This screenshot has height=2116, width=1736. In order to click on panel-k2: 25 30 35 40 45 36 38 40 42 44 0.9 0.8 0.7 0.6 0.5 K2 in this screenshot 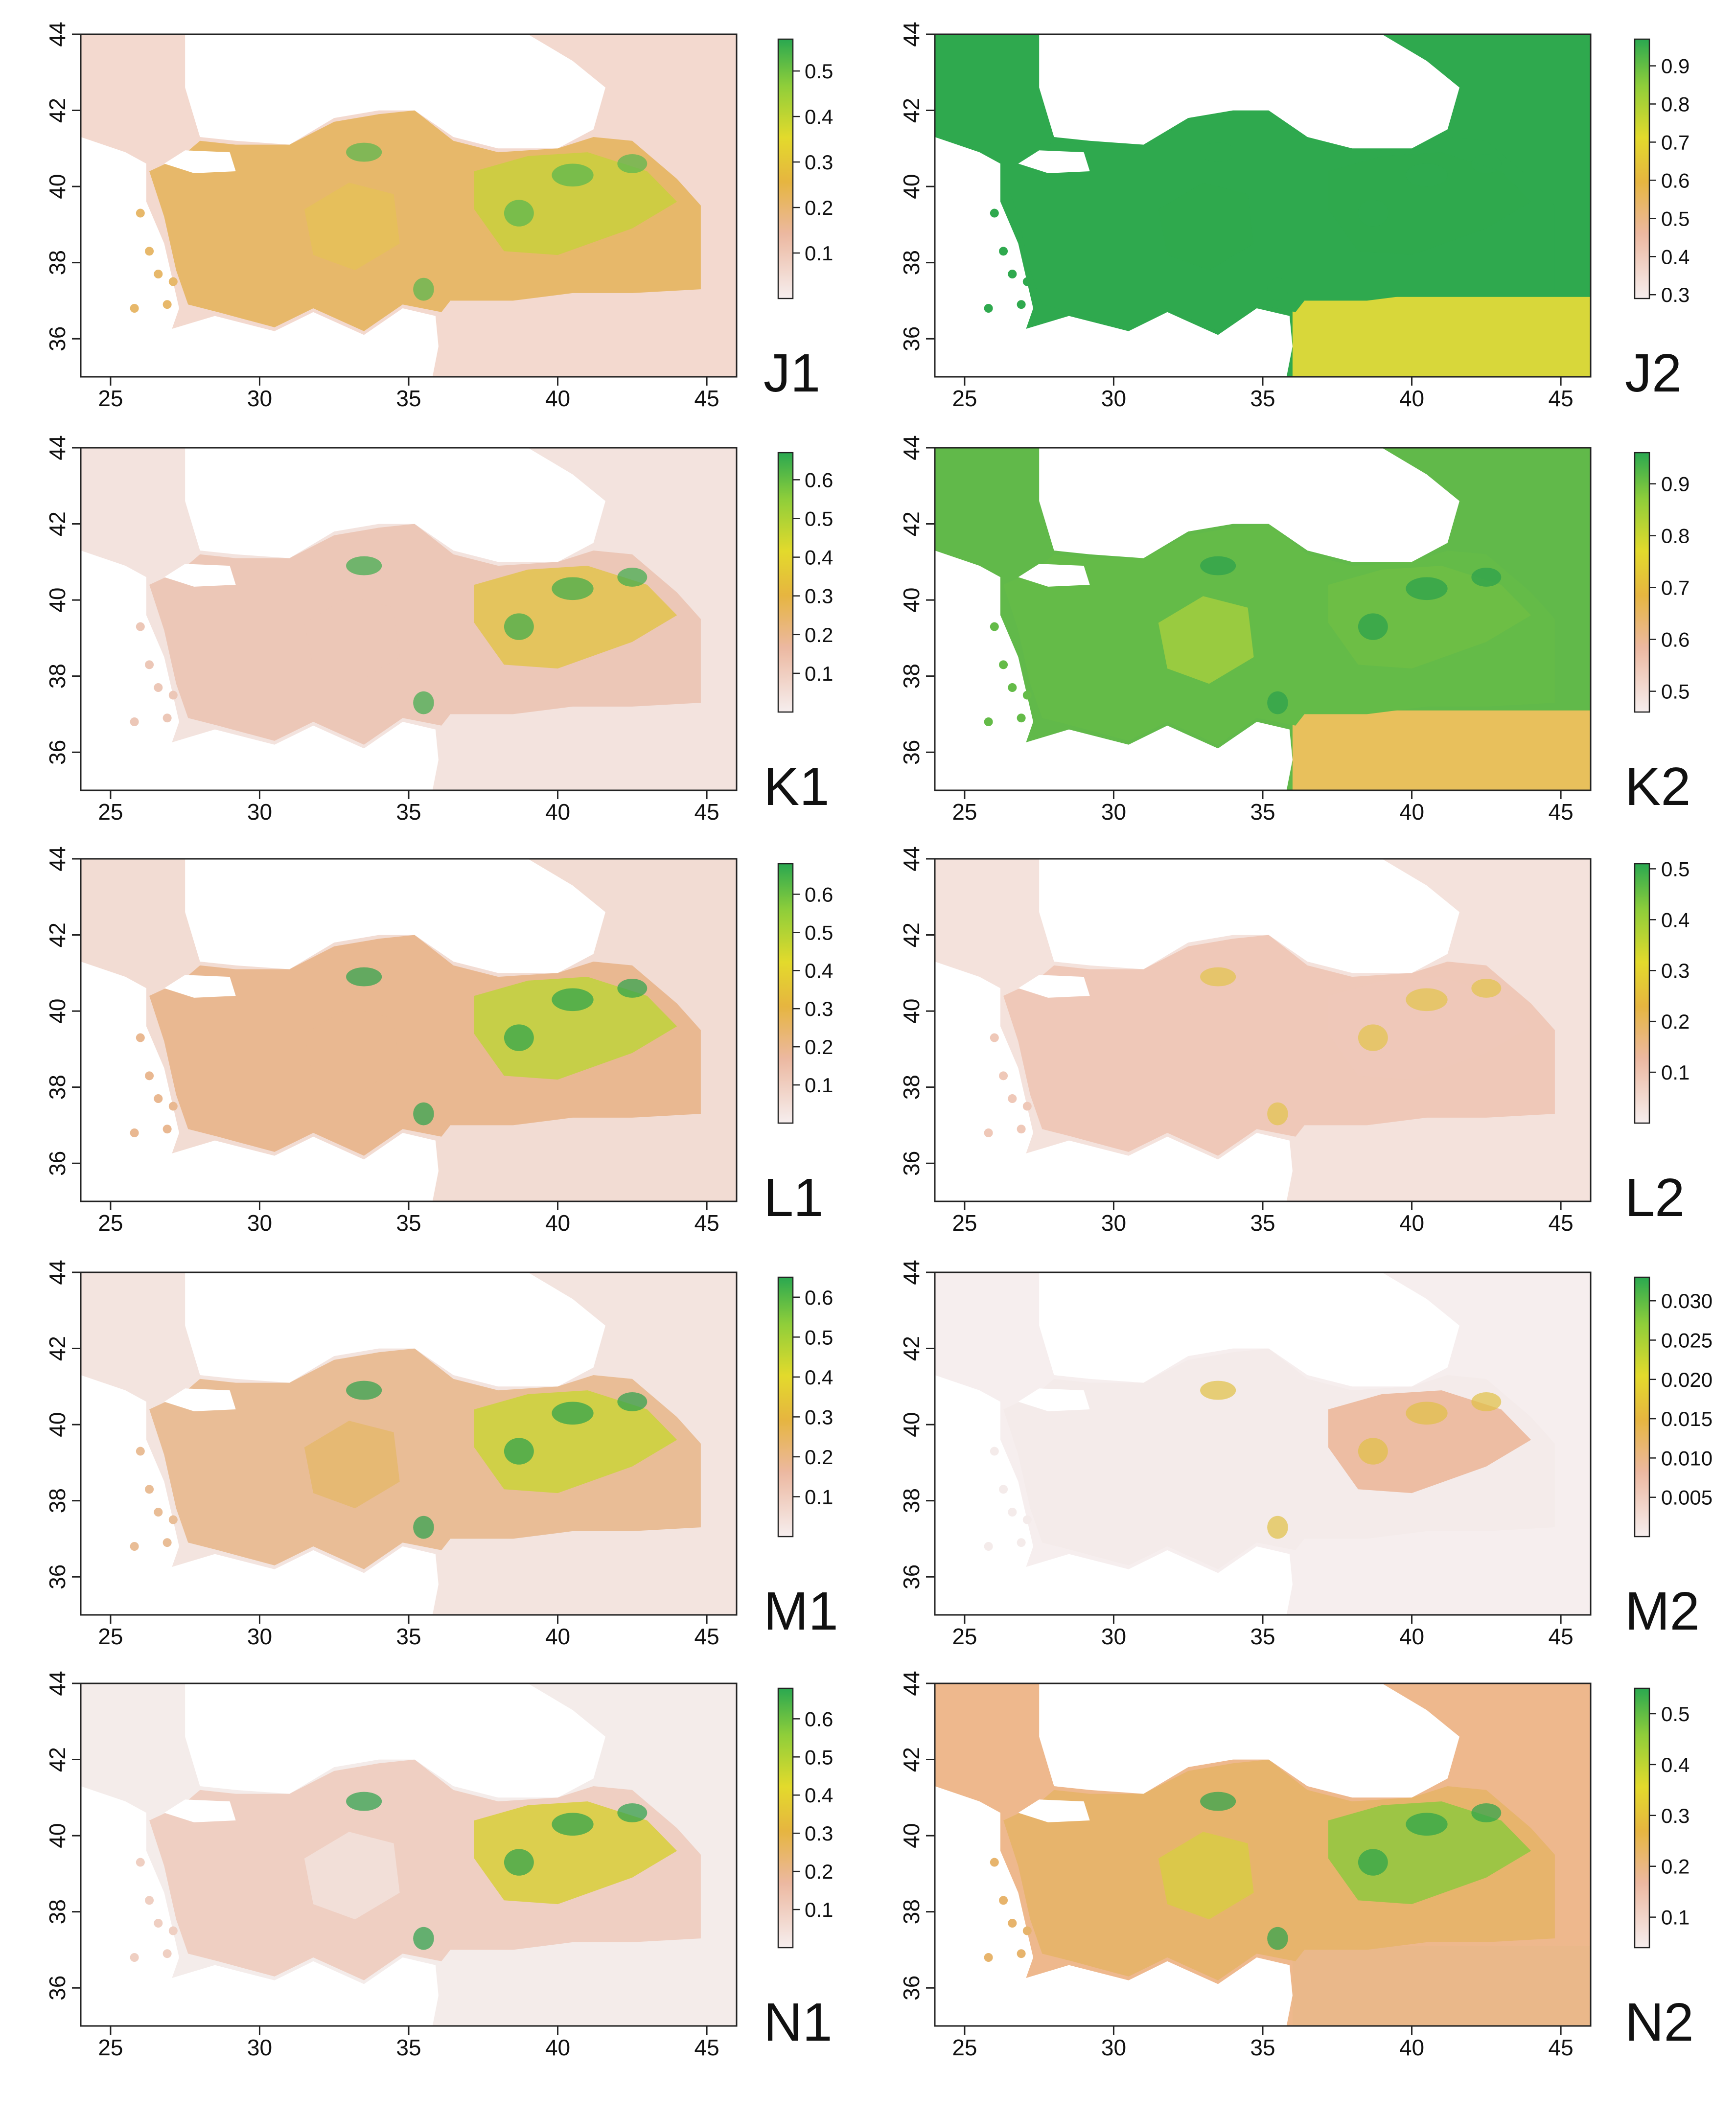, I will do `click(1295, 630)`.